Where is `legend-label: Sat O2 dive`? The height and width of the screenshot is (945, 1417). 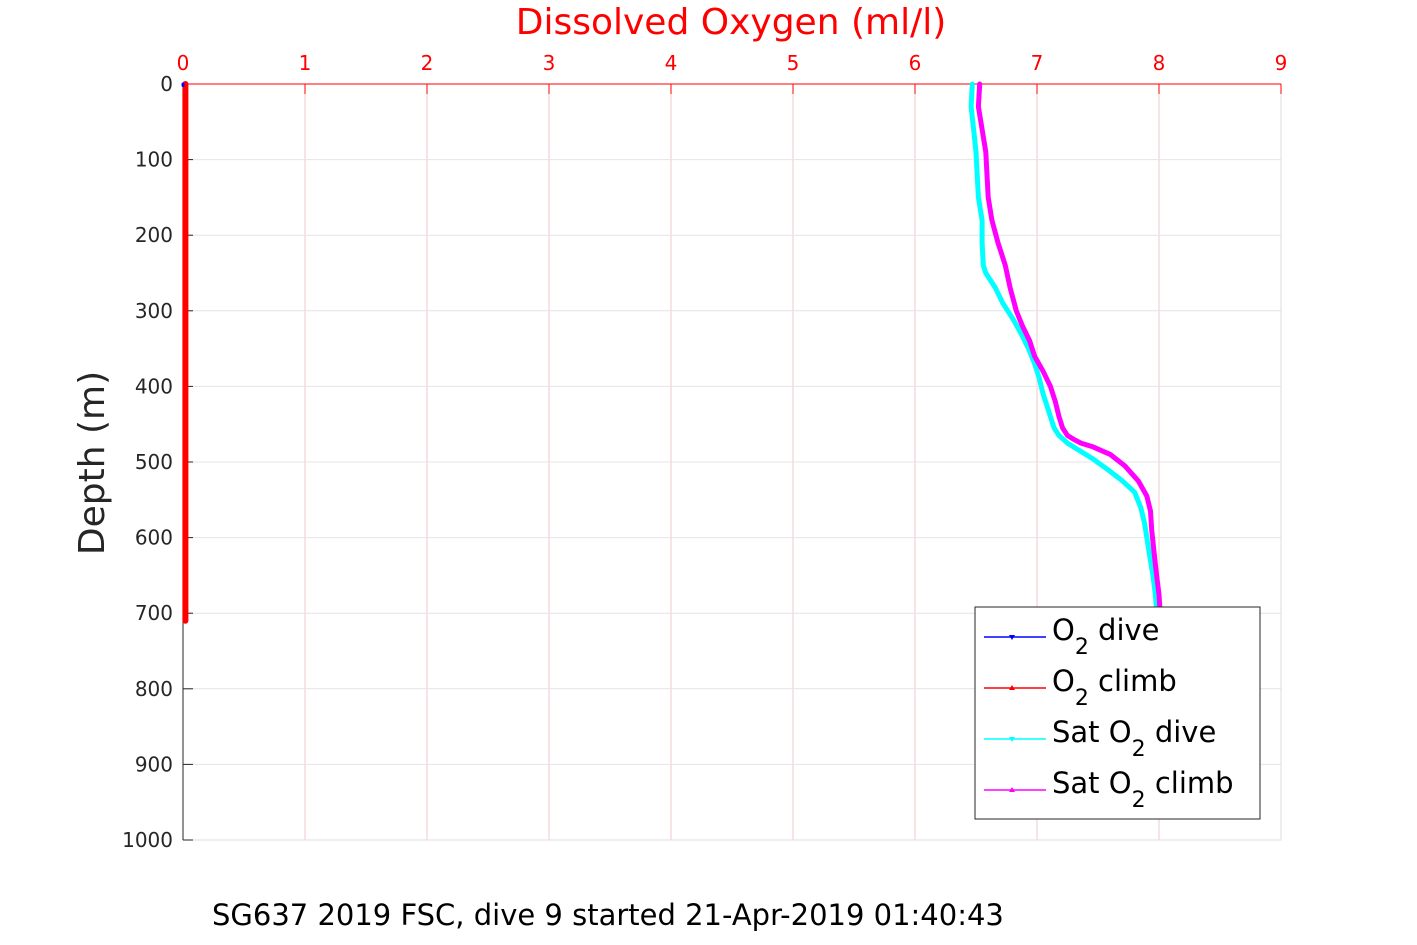 legend-label: Sat O2 dive is located at coordinates (1134, 738).